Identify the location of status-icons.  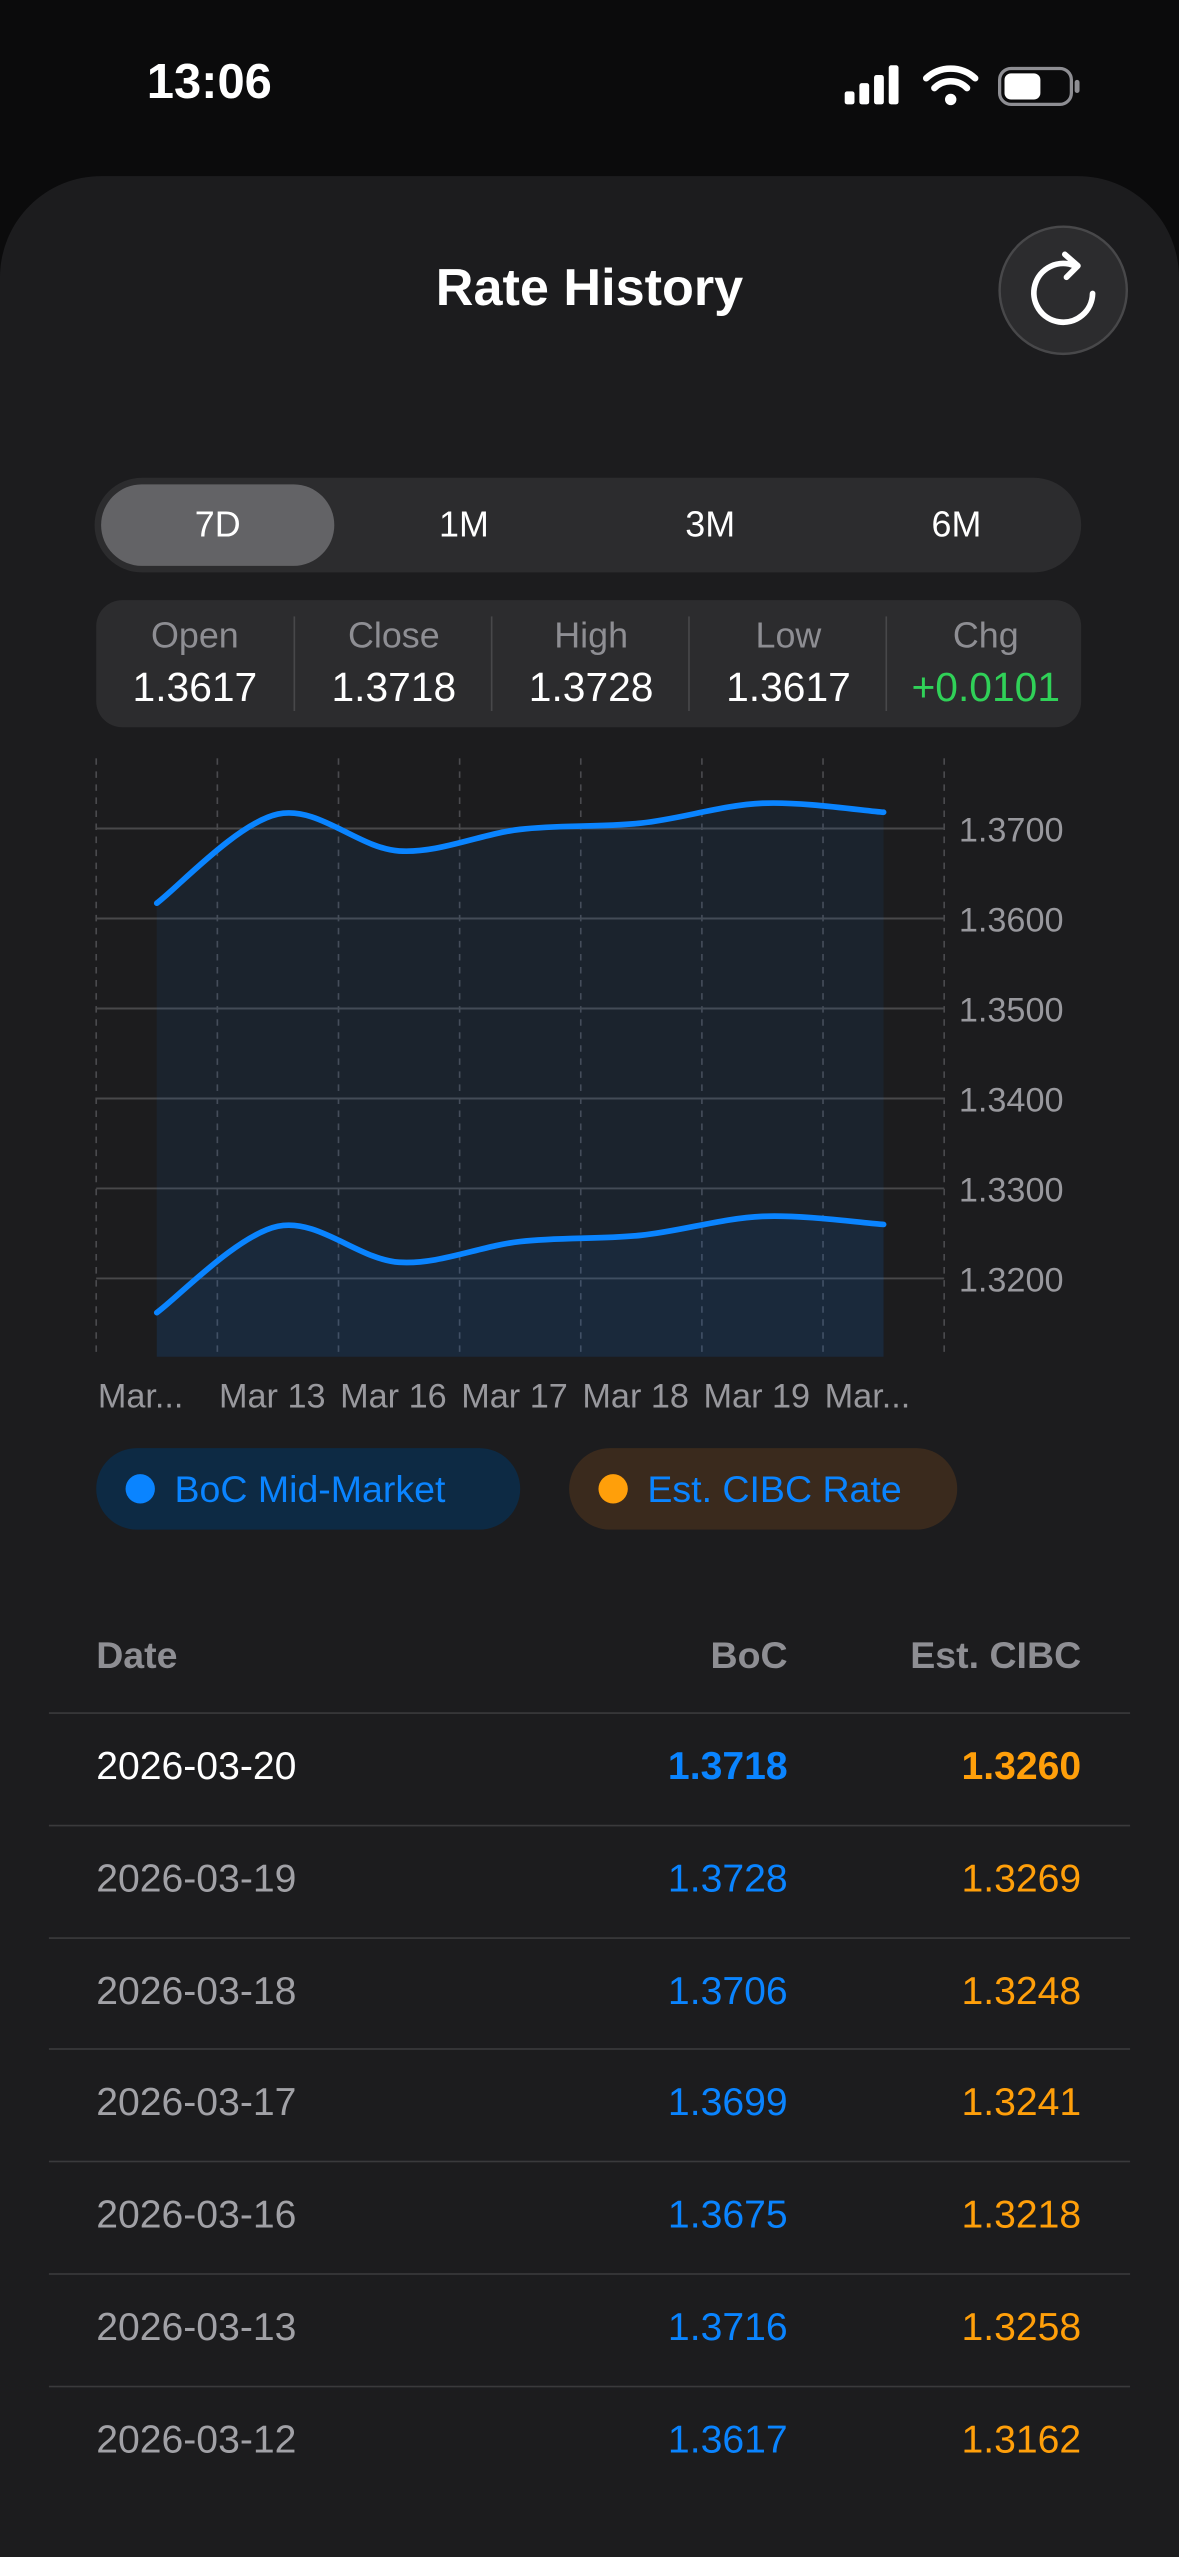
(962, 85).